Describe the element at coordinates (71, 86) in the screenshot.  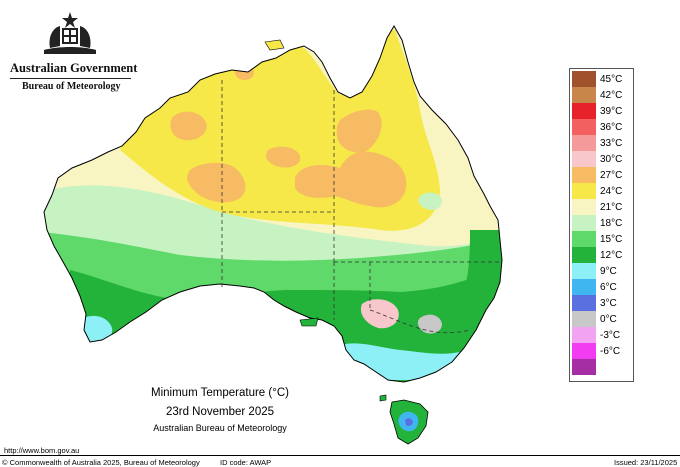
I see `bureau-name: Bureau of Meteorology` at that location.